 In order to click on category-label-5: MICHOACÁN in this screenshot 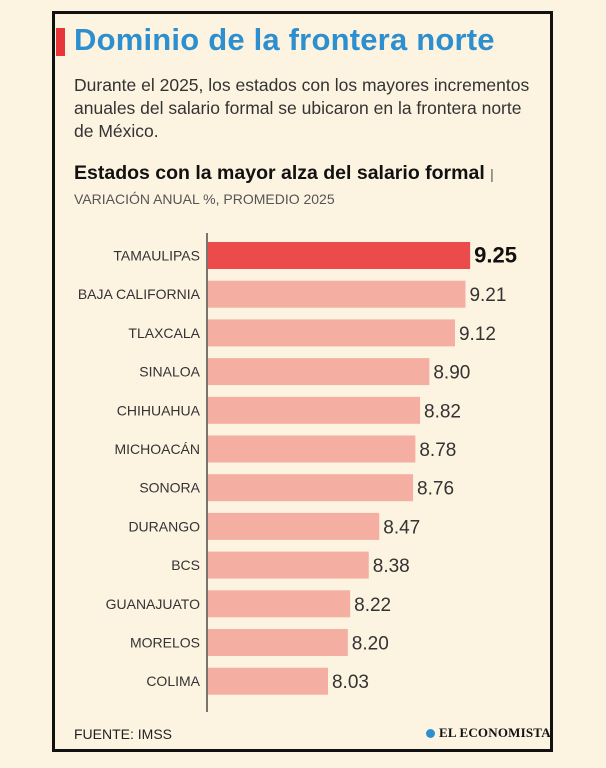, I will do `click(157, 449)`.